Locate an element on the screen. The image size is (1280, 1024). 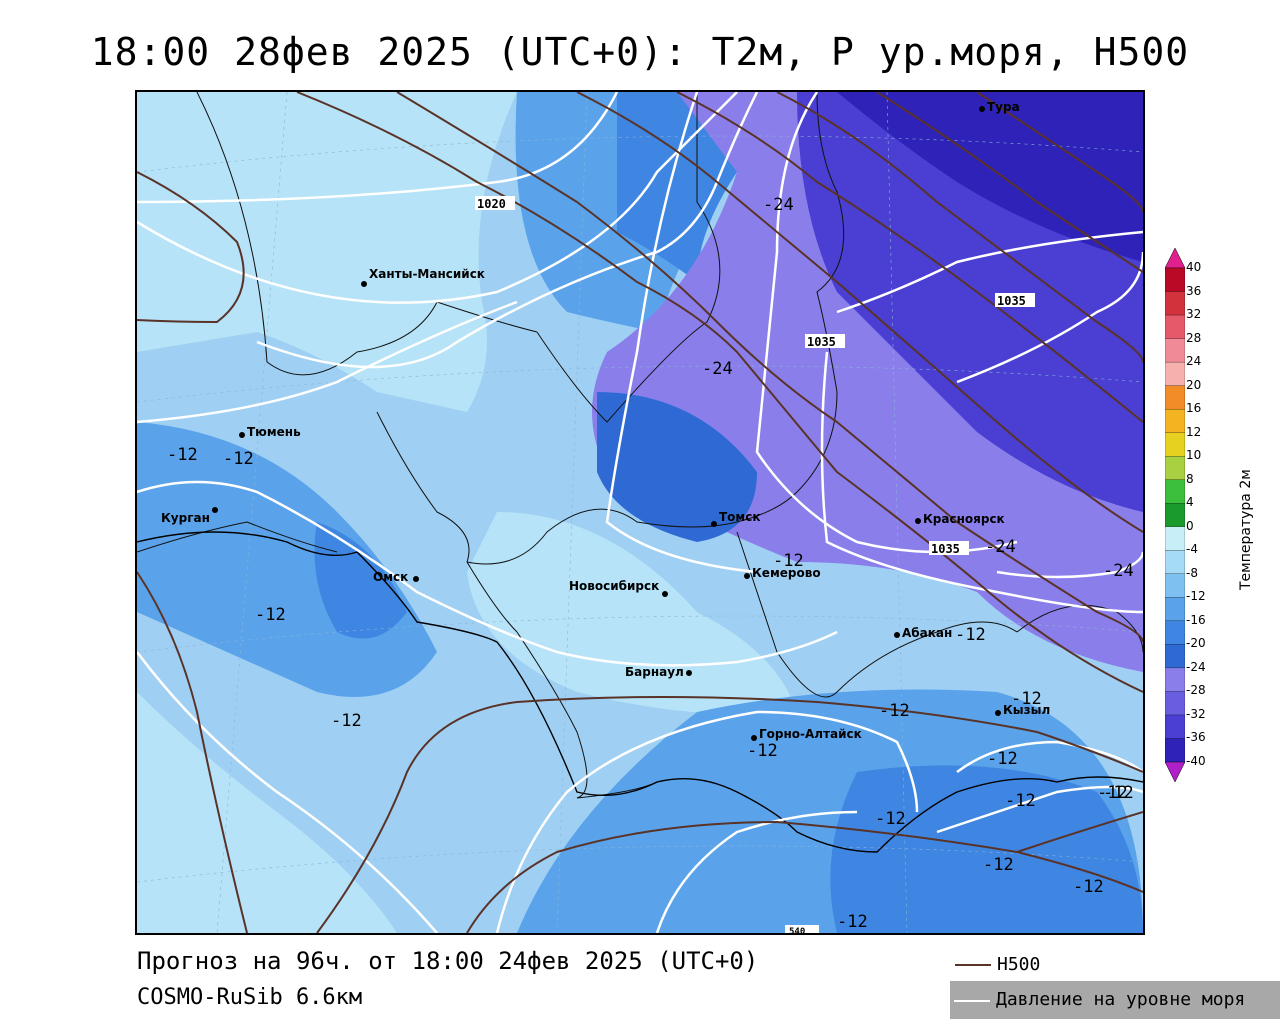
svg-text: 1020 is located at coordinates (491, 204).